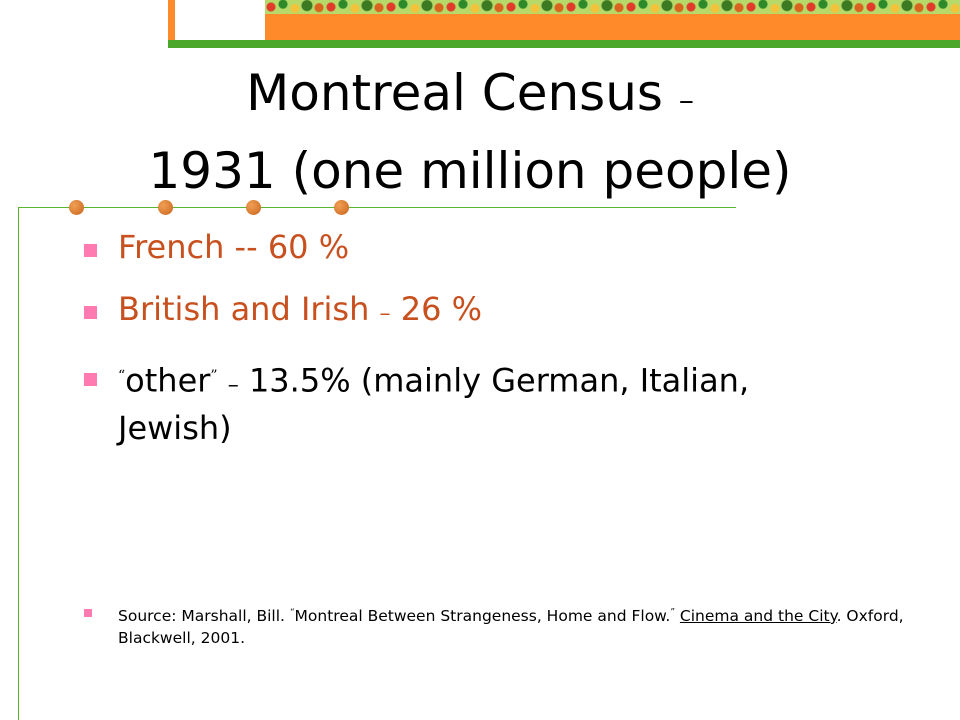  What do you see at coordinates (686, 100) in the screenshot?
I see `title-dash: –` at bounding box center [686, 100].